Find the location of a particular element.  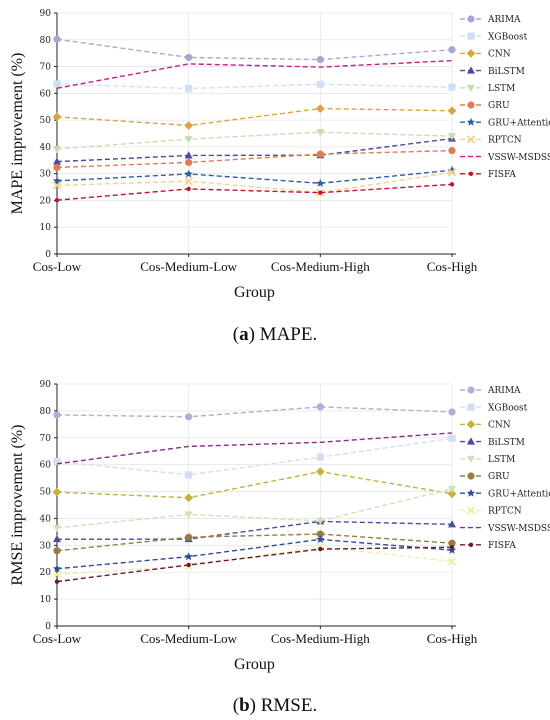

y-tick-label: 20 is located at coordinates (46, 573).